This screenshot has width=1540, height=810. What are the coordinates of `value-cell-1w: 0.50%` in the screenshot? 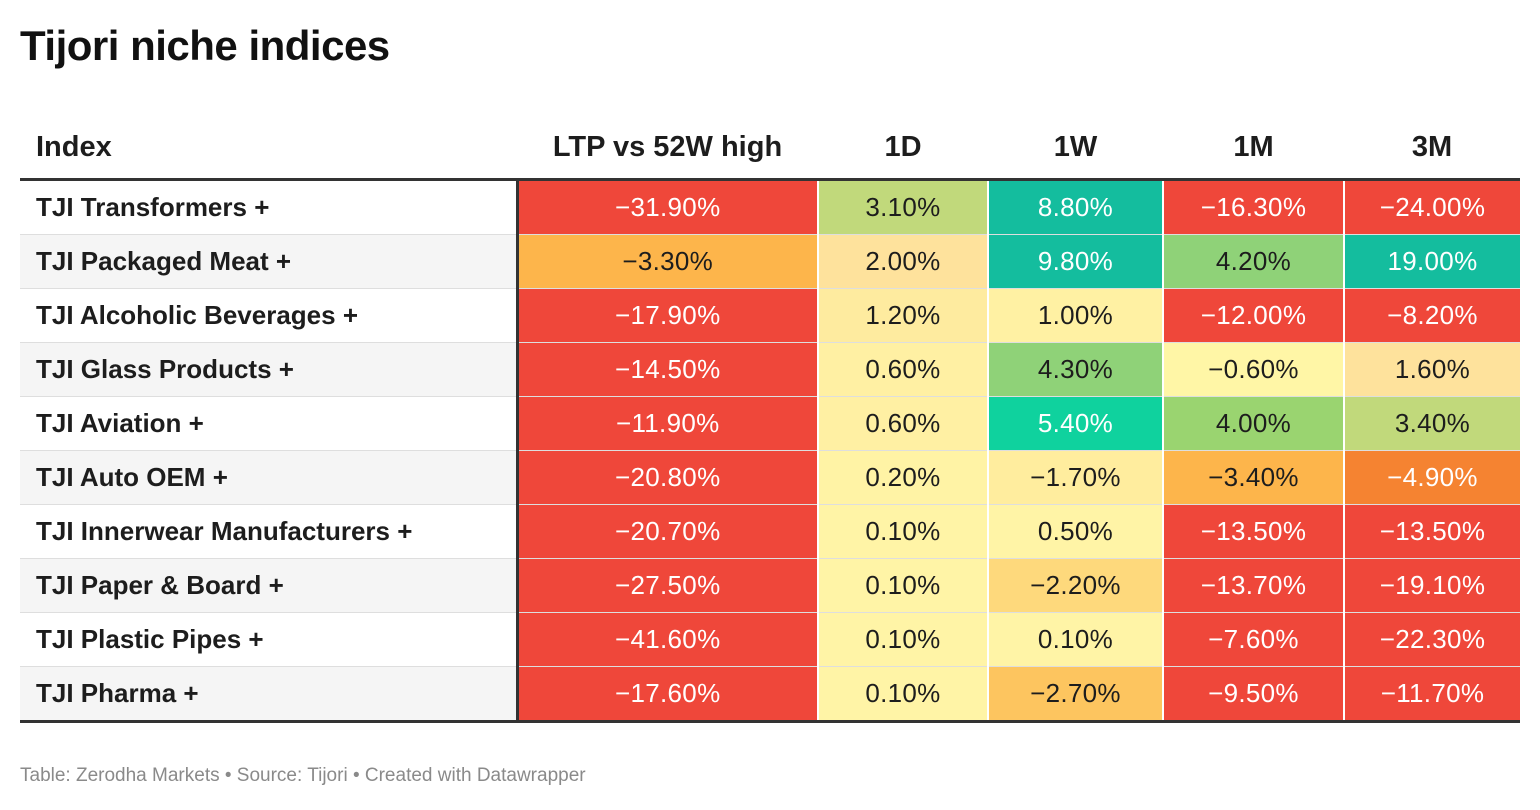 It's located at (1075, 531).